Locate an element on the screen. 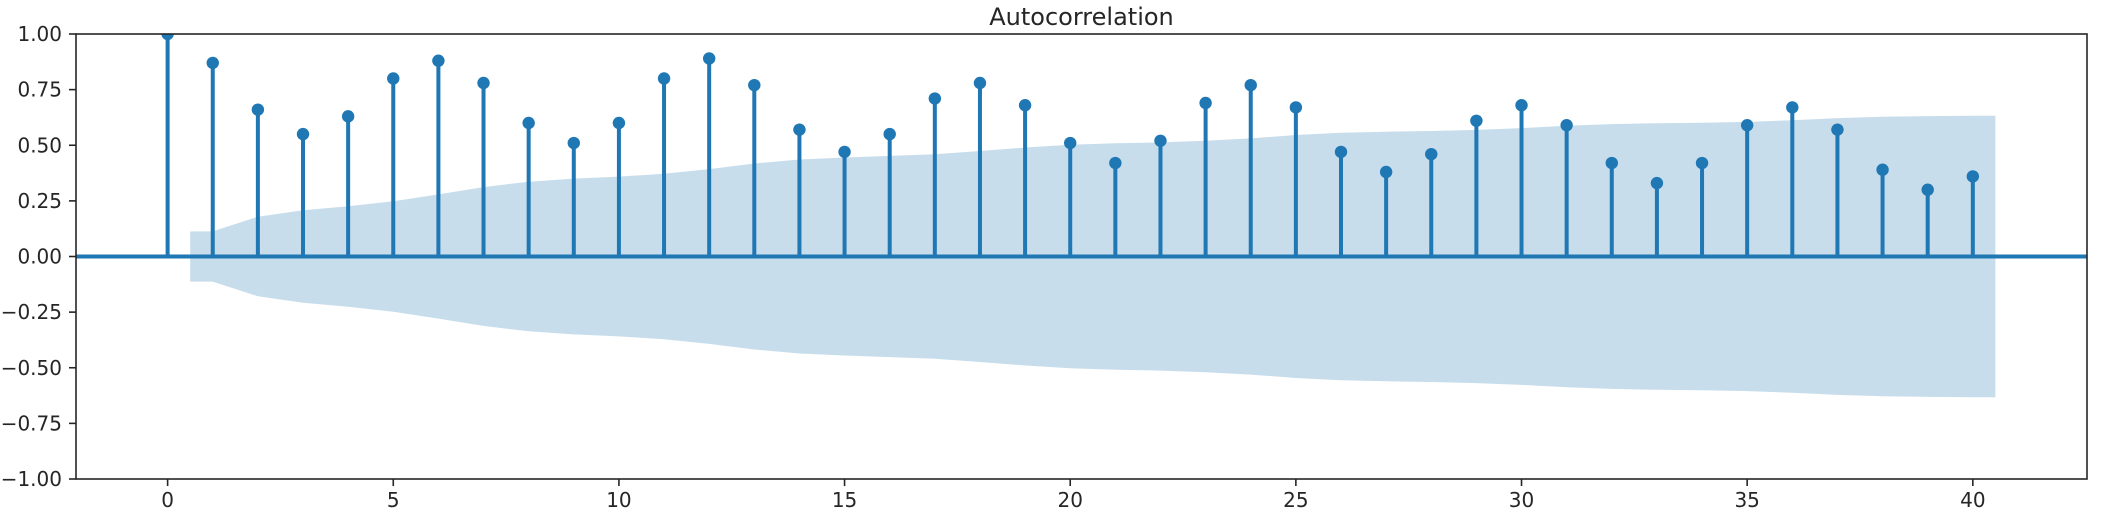  x-axis: 0 5 10 15 20 25 30 35 40 is located at coordinates (1073, 495).